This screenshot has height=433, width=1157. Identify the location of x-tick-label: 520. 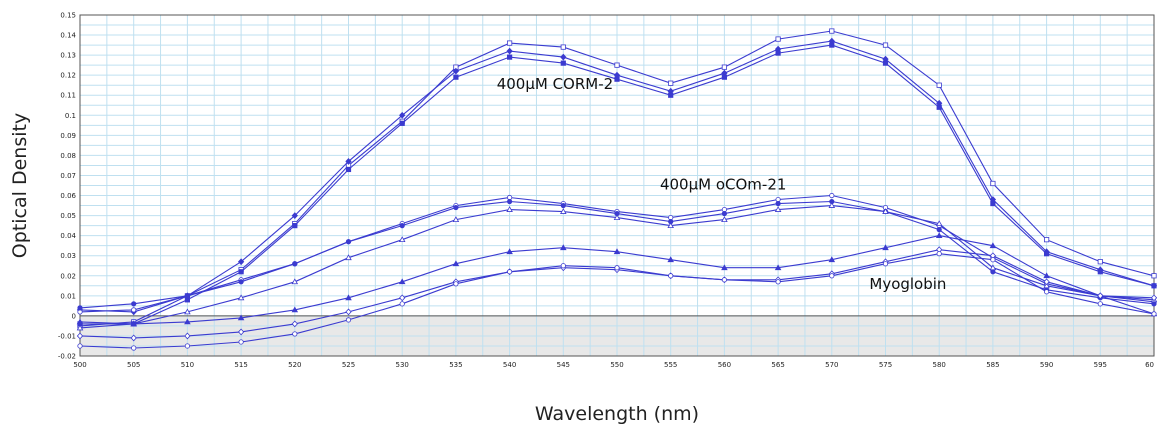
(294, 365).